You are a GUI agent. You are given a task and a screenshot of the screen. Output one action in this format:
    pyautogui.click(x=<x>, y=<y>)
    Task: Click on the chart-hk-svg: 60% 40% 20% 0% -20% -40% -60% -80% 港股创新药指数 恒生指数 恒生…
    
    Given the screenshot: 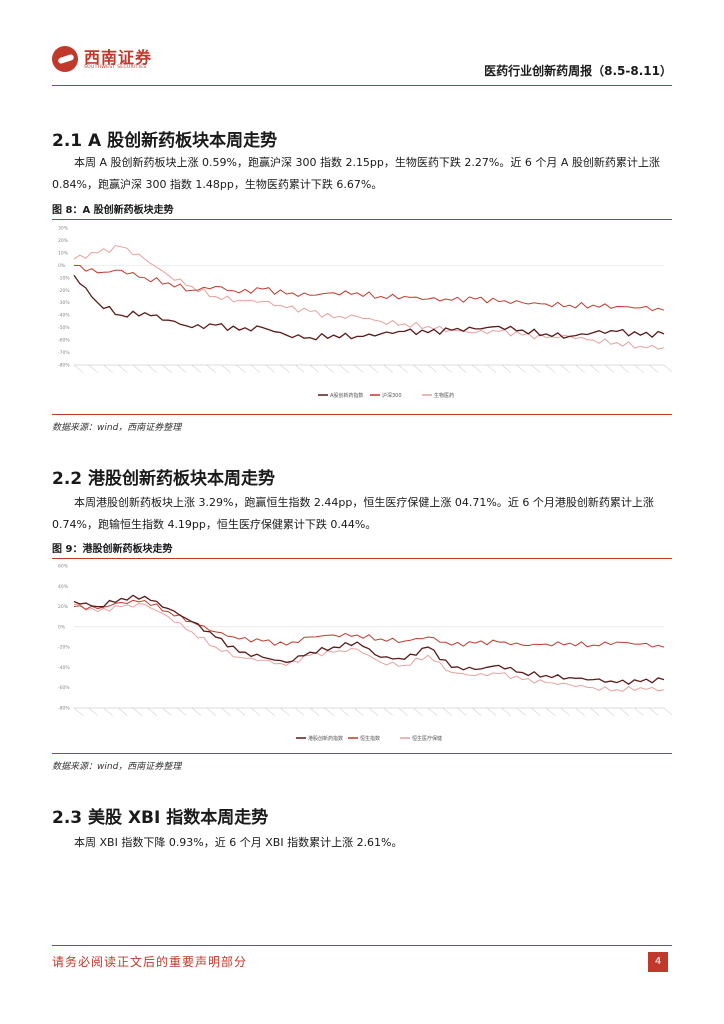 What is the action you would take?
    pyautogui.click(x=365, y=653)
    